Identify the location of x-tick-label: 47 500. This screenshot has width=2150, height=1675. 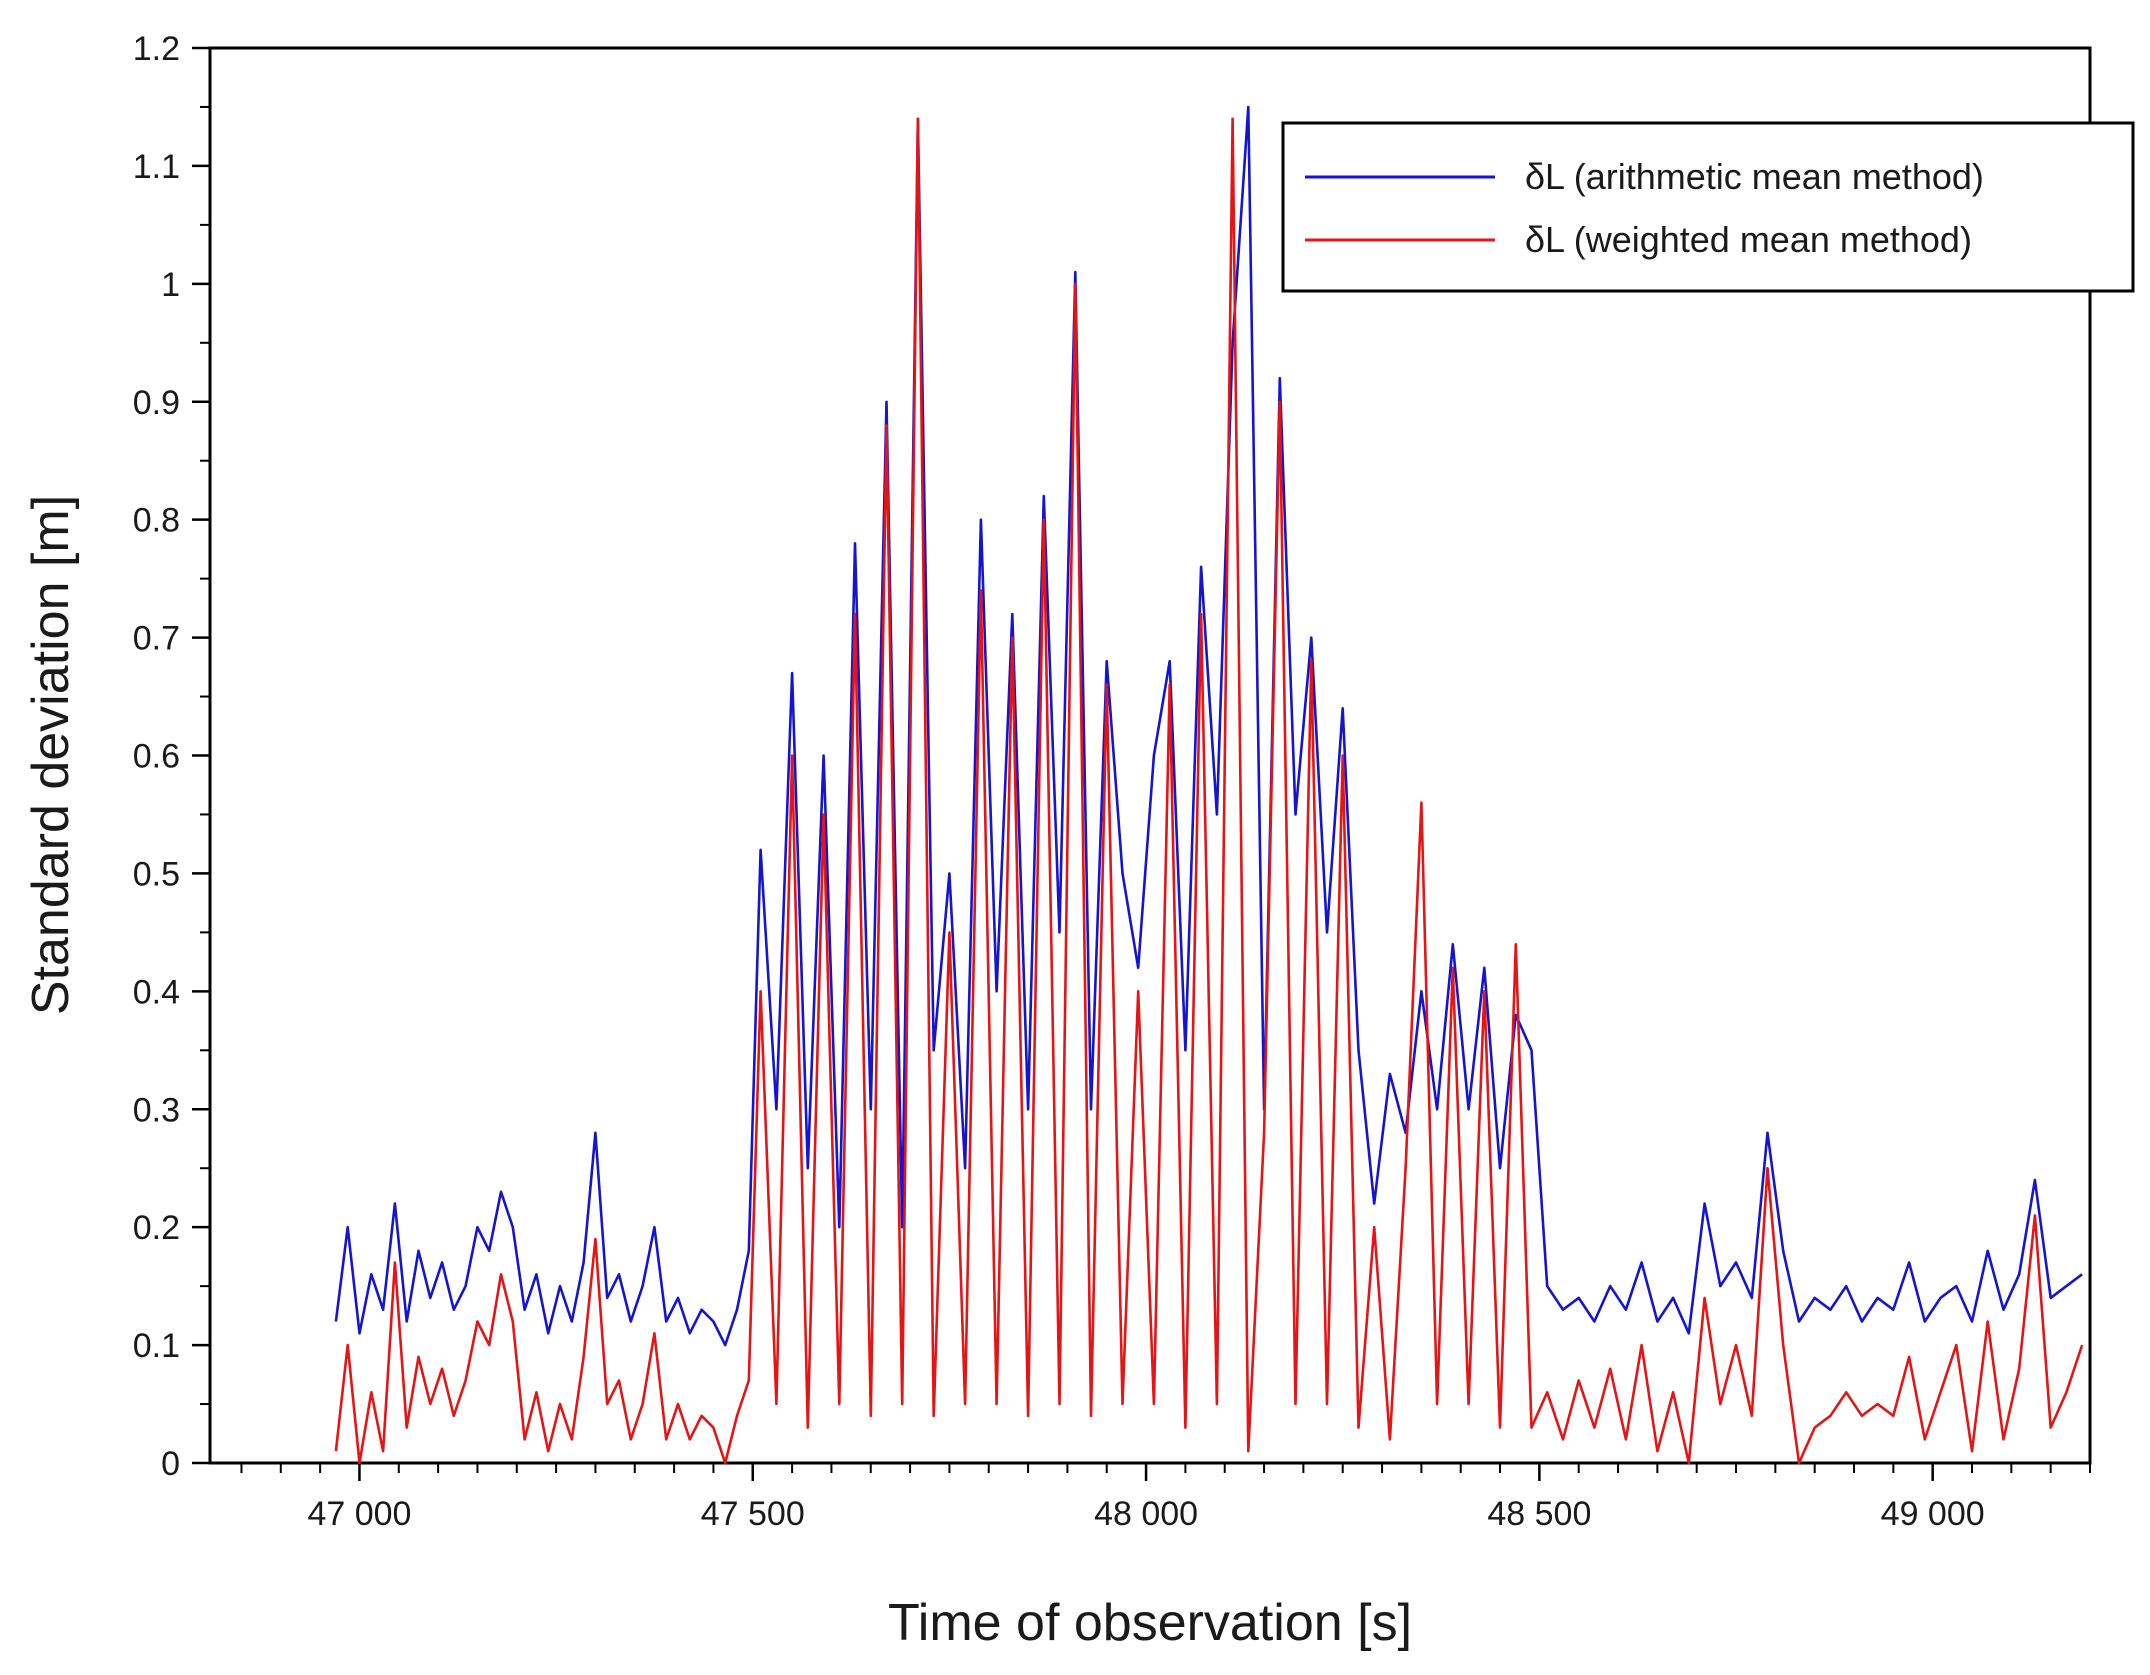
(753, 1514).